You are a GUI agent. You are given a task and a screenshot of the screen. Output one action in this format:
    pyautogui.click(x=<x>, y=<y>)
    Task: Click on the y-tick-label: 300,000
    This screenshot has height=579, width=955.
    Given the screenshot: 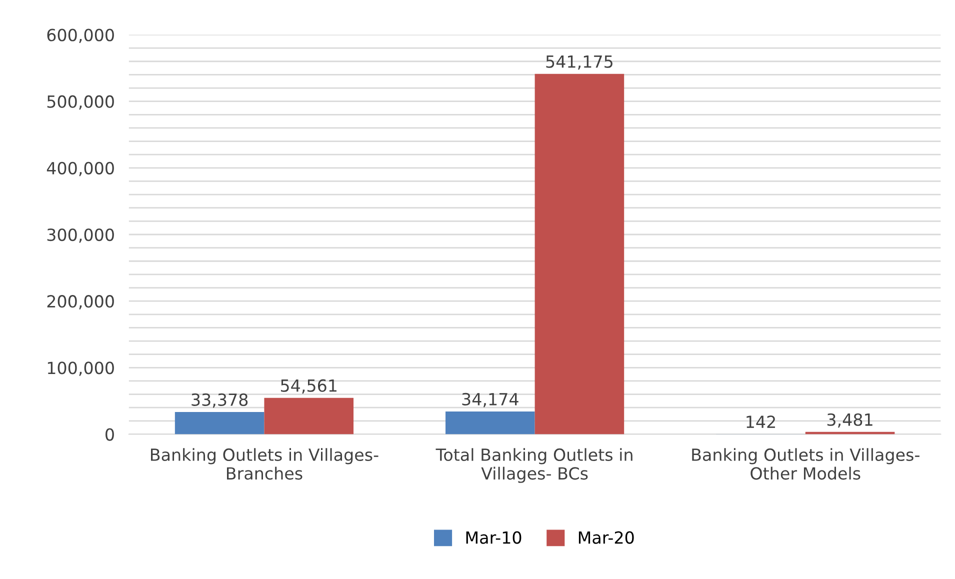 What is the action you would take?
    pyautogui.click(x=80, y=235)
    